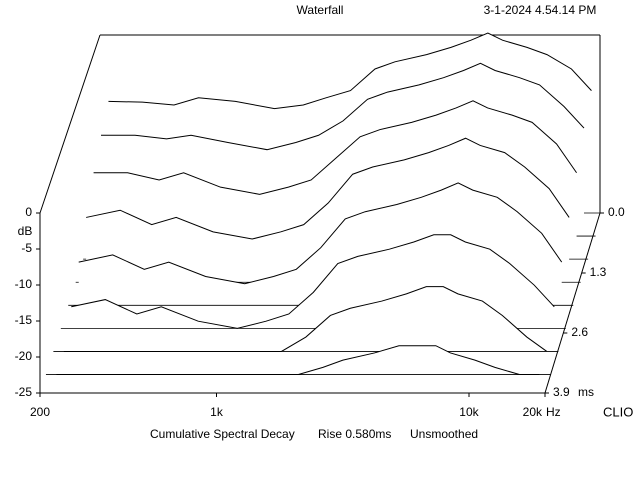 This screenshot has width=640, height=480. Describe the element at coordinates (24, 356) in the screenshot. I see `y-tick-label: -20` at that location.